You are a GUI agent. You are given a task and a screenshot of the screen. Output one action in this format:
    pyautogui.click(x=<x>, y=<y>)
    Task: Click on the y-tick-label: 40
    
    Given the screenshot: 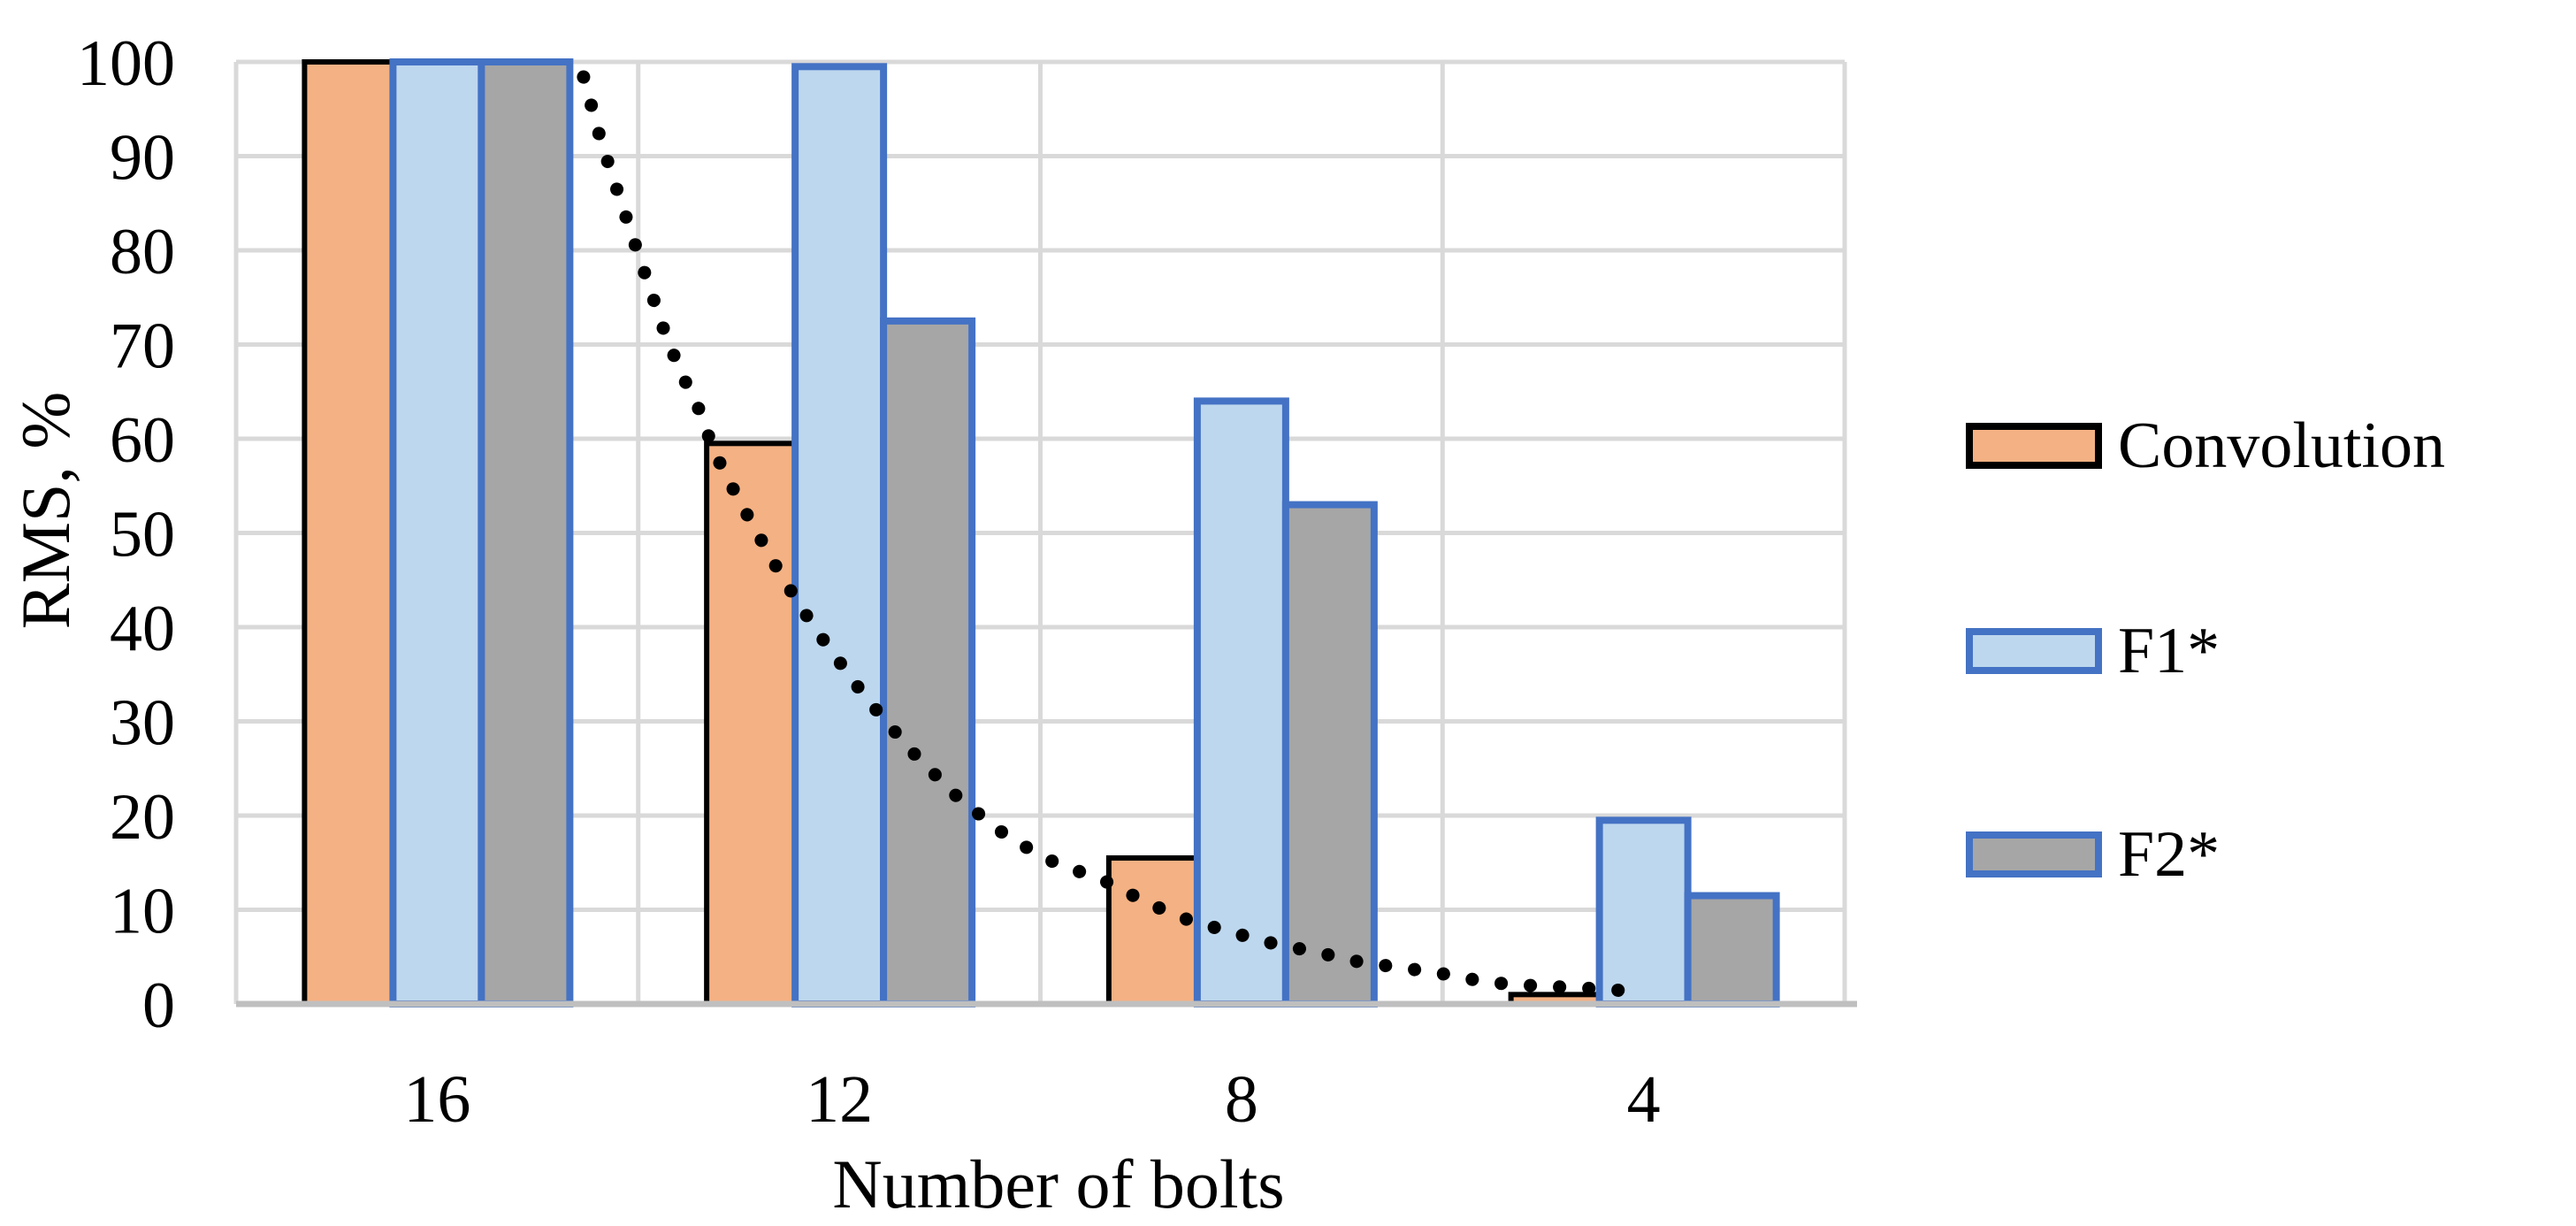 What is the action you would take?
    pyautogui.click(x=142, y=629)
    